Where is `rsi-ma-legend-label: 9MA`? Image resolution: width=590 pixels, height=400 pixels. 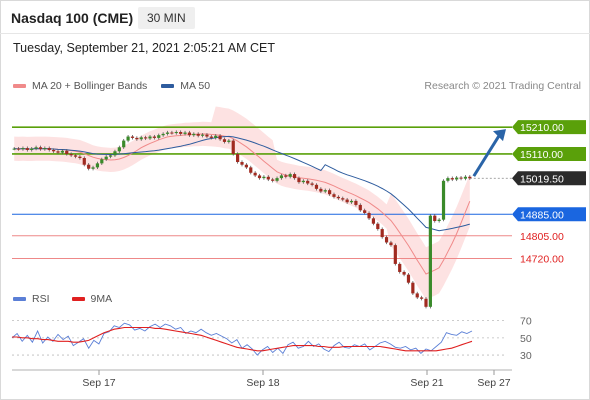
rsi-ma-legend-label: 9MA is located at coordinates (101, 299).